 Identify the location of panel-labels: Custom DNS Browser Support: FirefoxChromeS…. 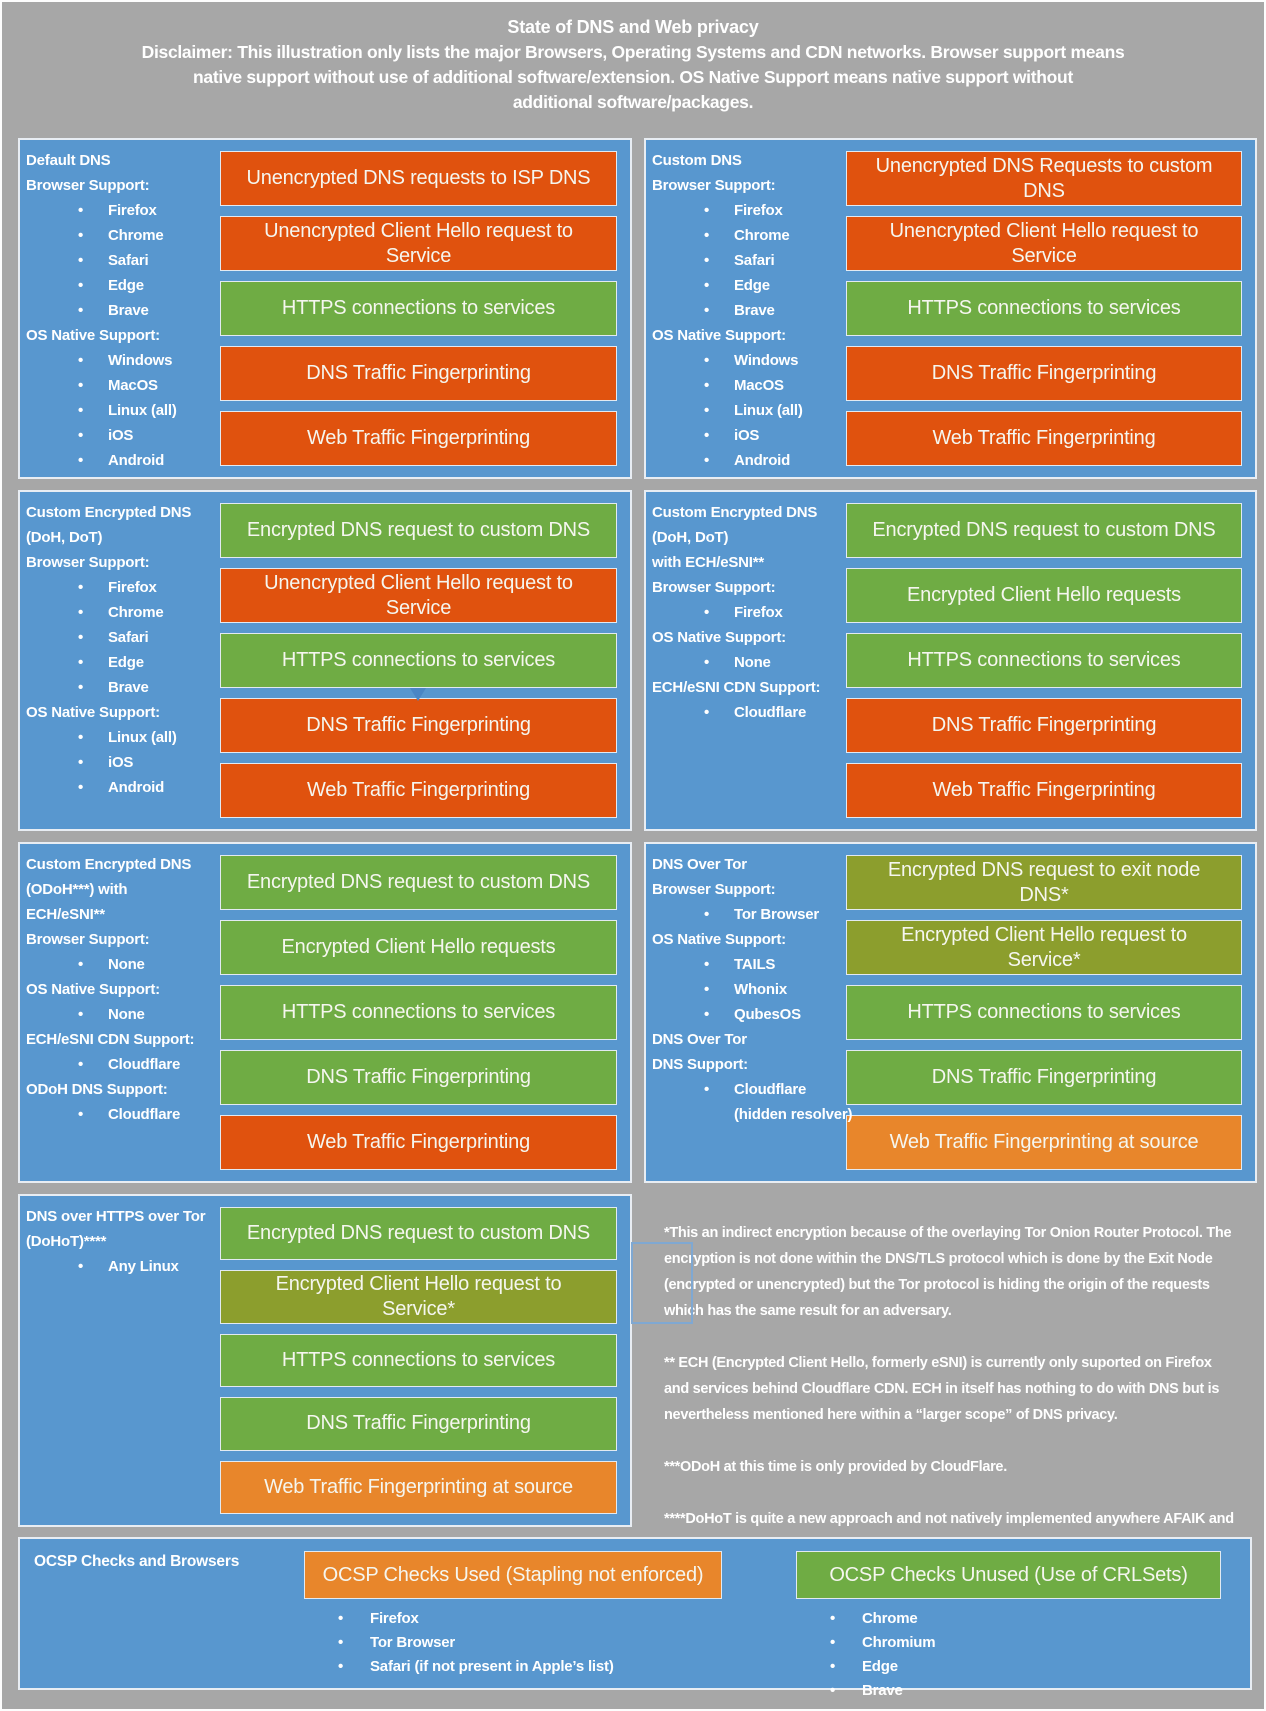
(746, 308).